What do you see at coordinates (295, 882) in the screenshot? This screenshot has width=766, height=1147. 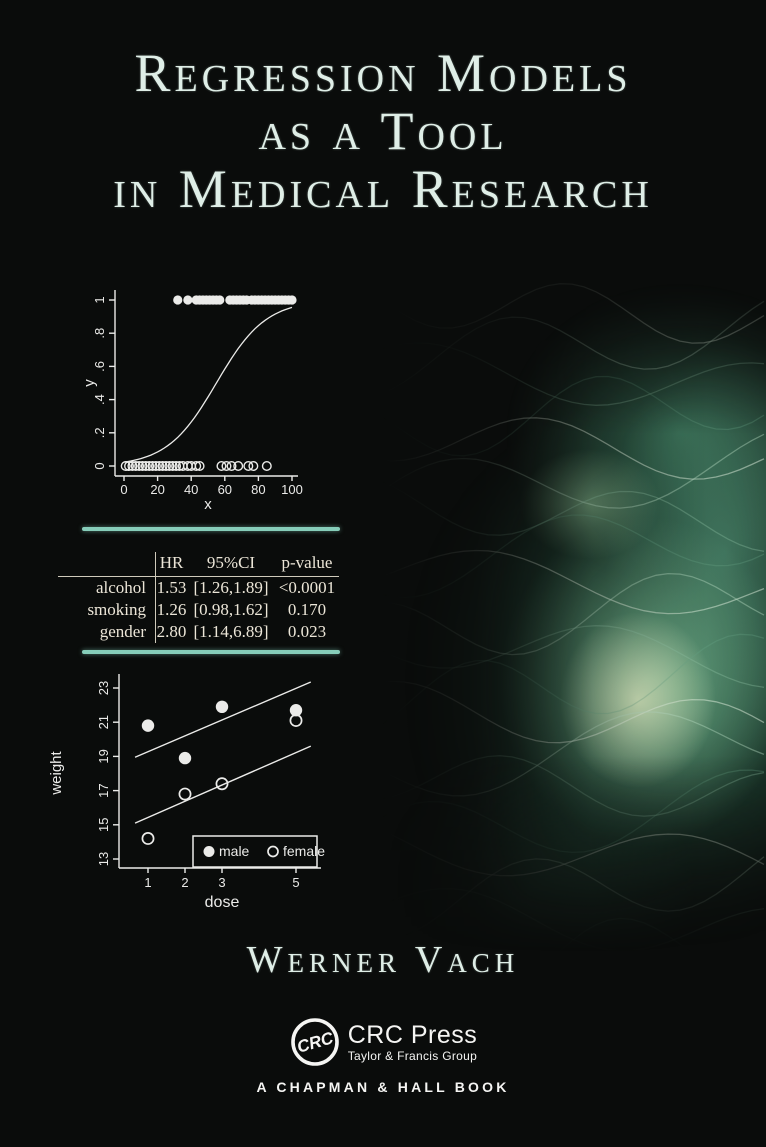 I see `tick-label: 5` at bounding box center [295, 882].